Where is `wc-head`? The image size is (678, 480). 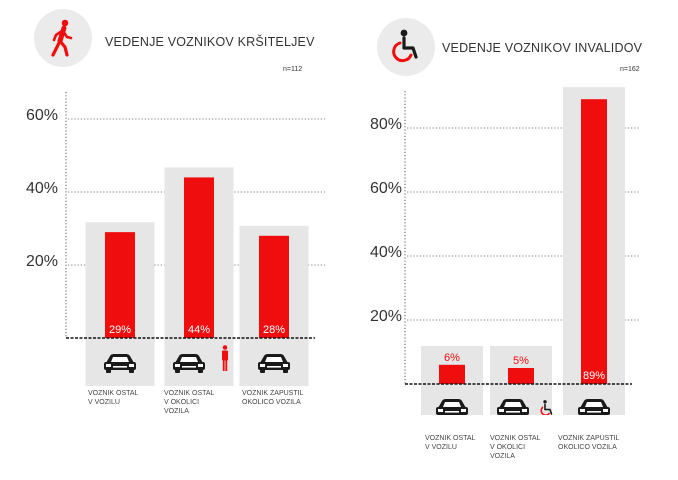 wc-head is located at coordinates (545, 402).